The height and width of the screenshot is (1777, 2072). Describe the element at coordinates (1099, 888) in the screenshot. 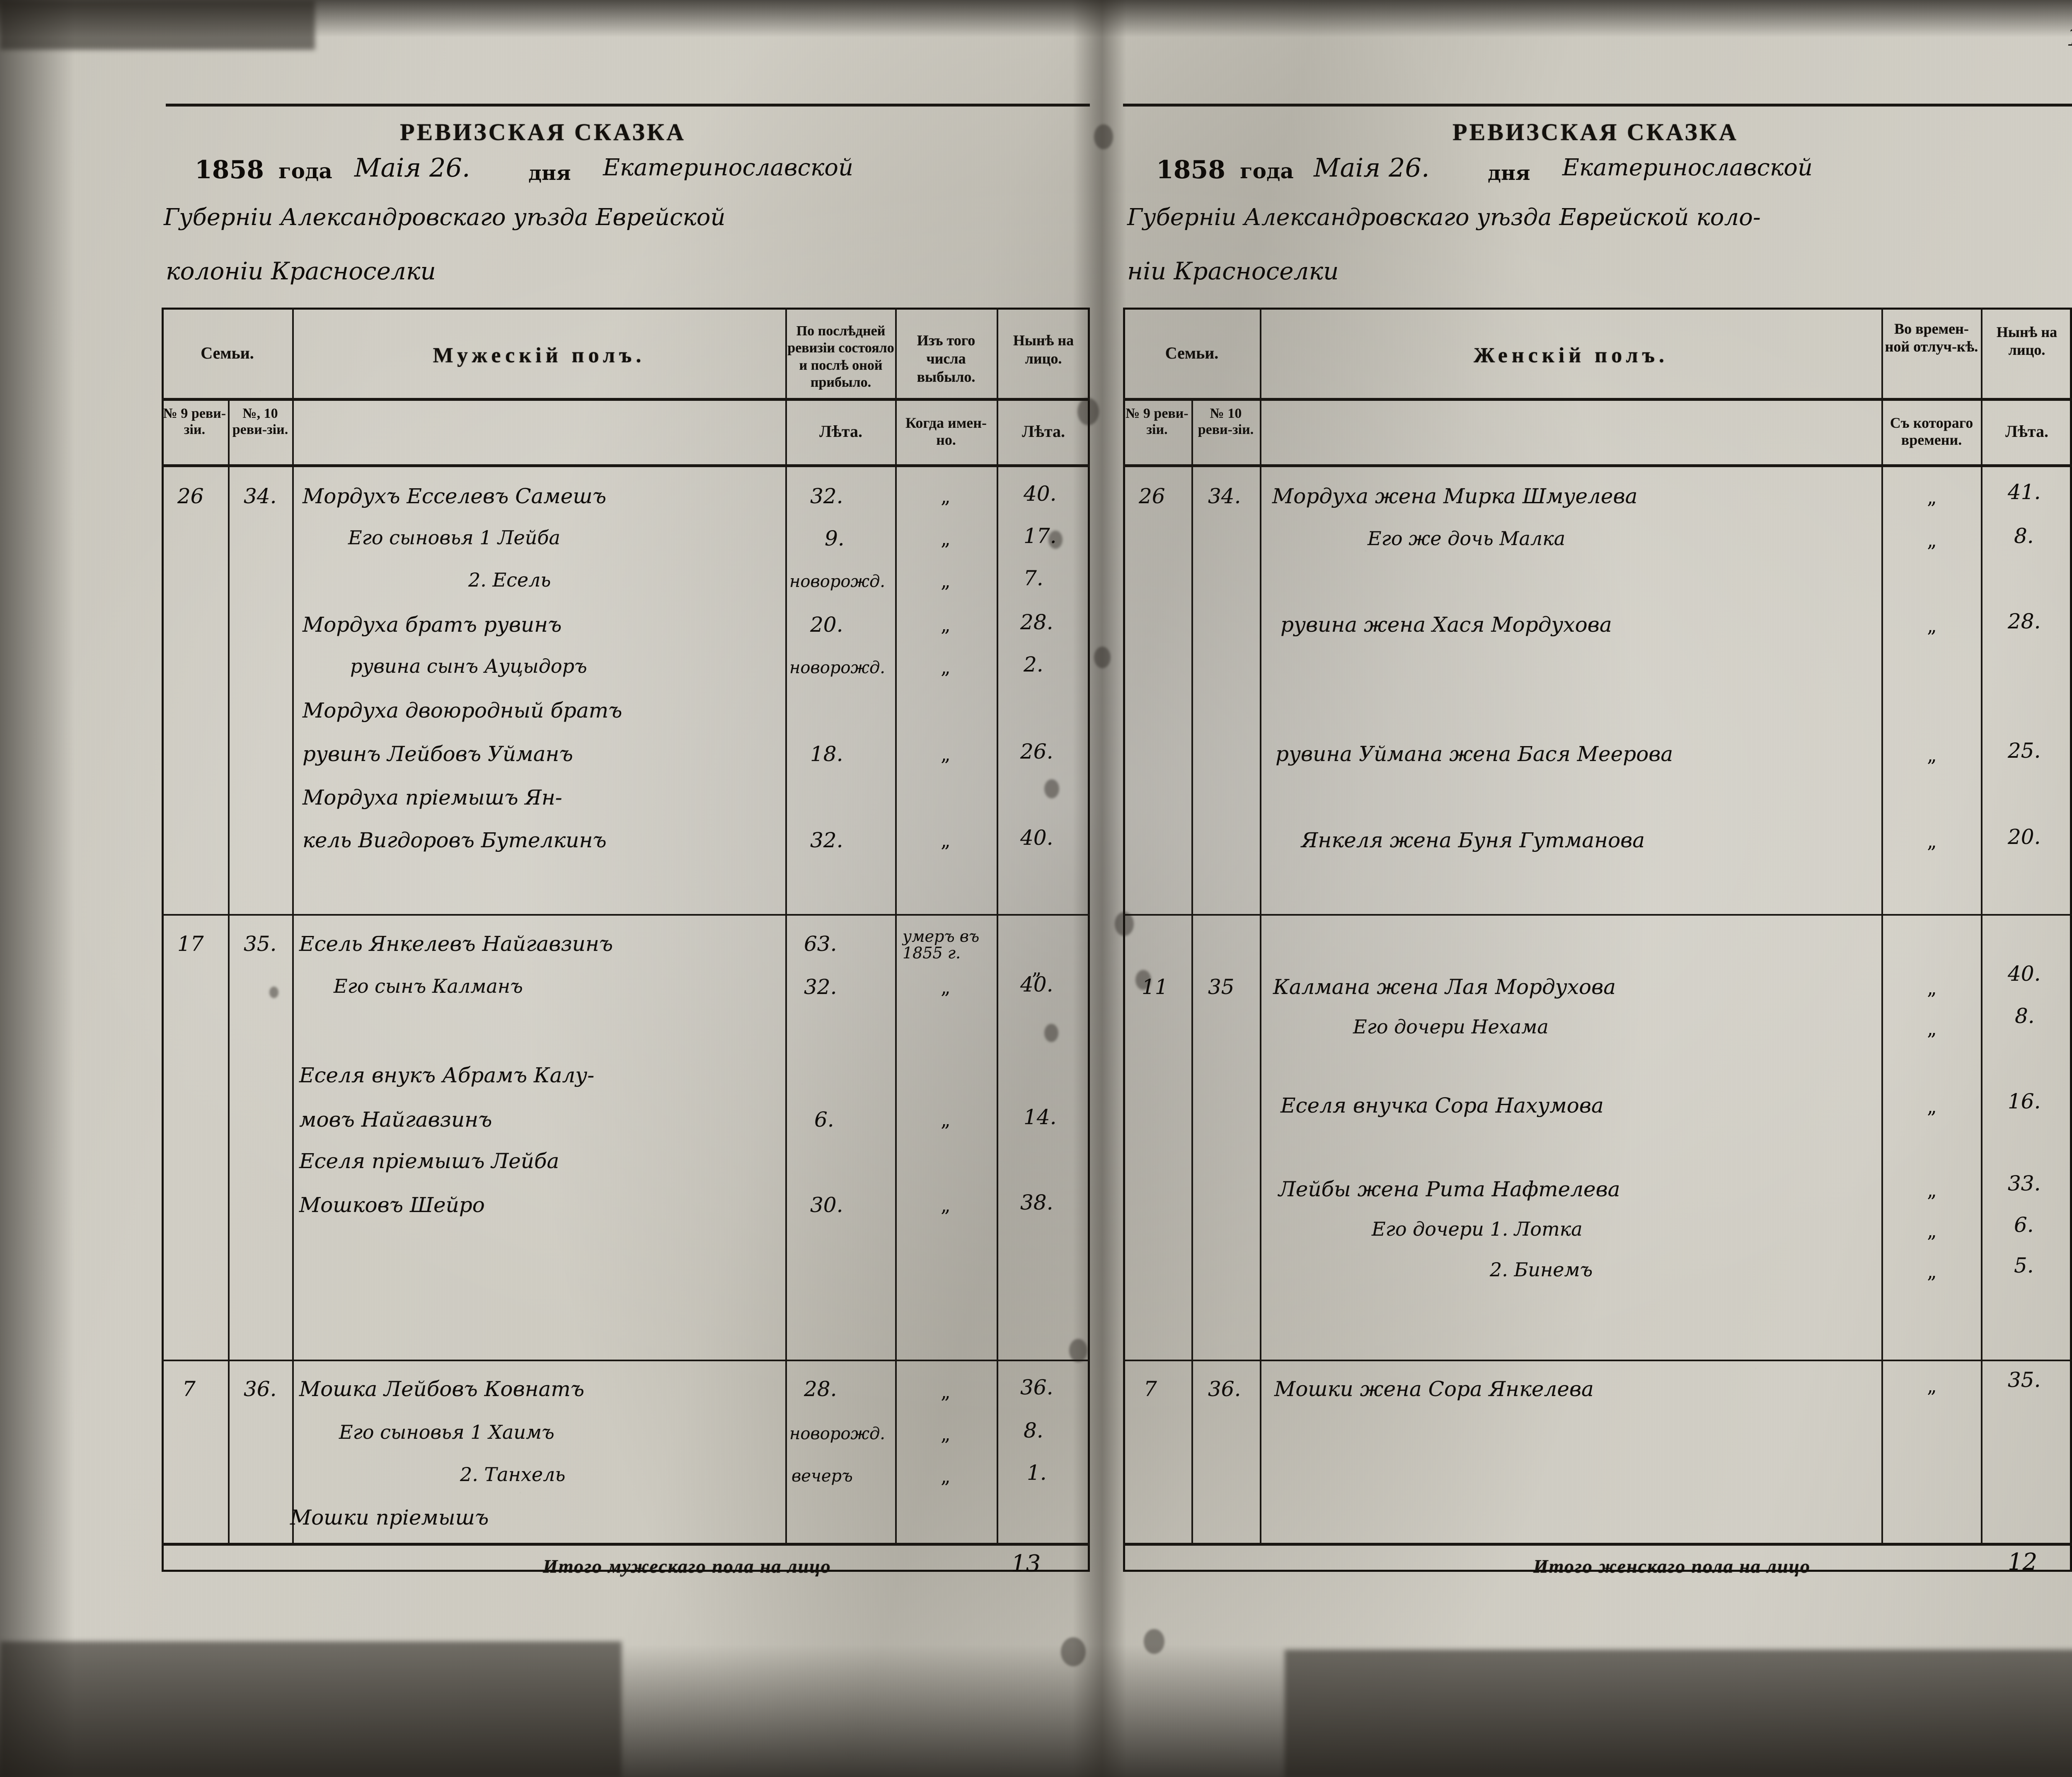

I see `book-gutter-shadow` at that location.